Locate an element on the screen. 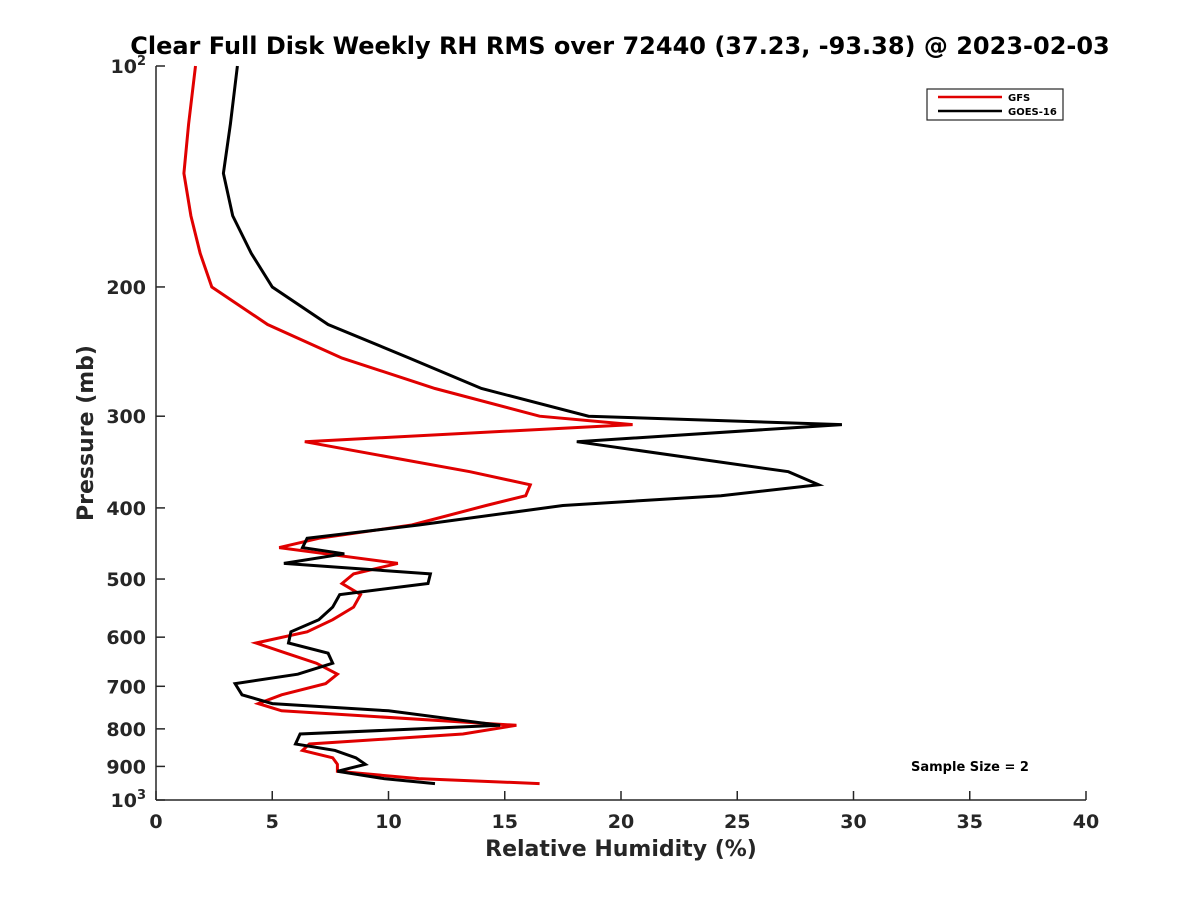 The width and height of the screenshot is (1200, 900). x-tick-label: 40 is located at coordinates (1086, 822).